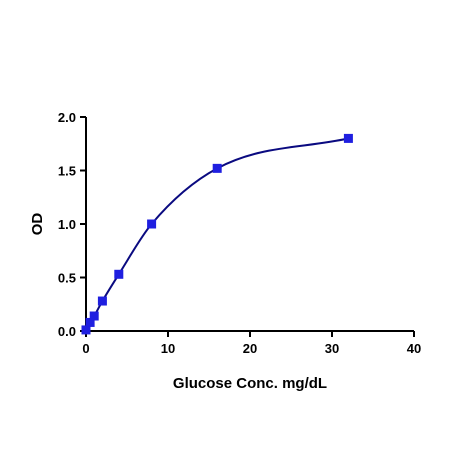 This screenshot has height=474, width=474. Describe the element at coordinates (67, 278) in the screenshot. I see `y-tick-label: 0.5` at that location.